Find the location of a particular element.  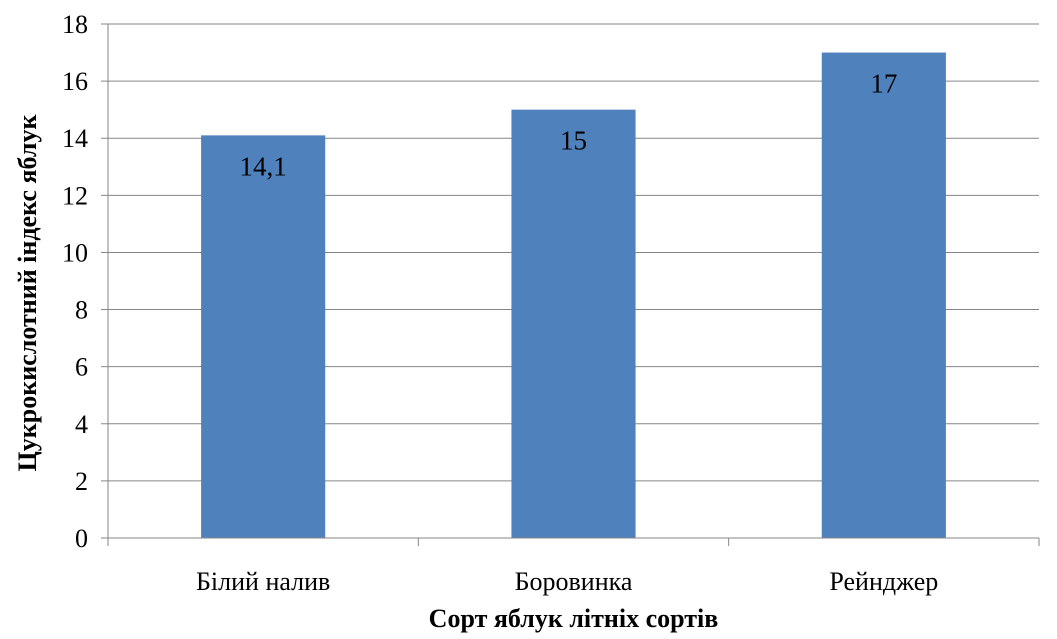

y-tick-label: 10 is located at coordinates (75, 252).